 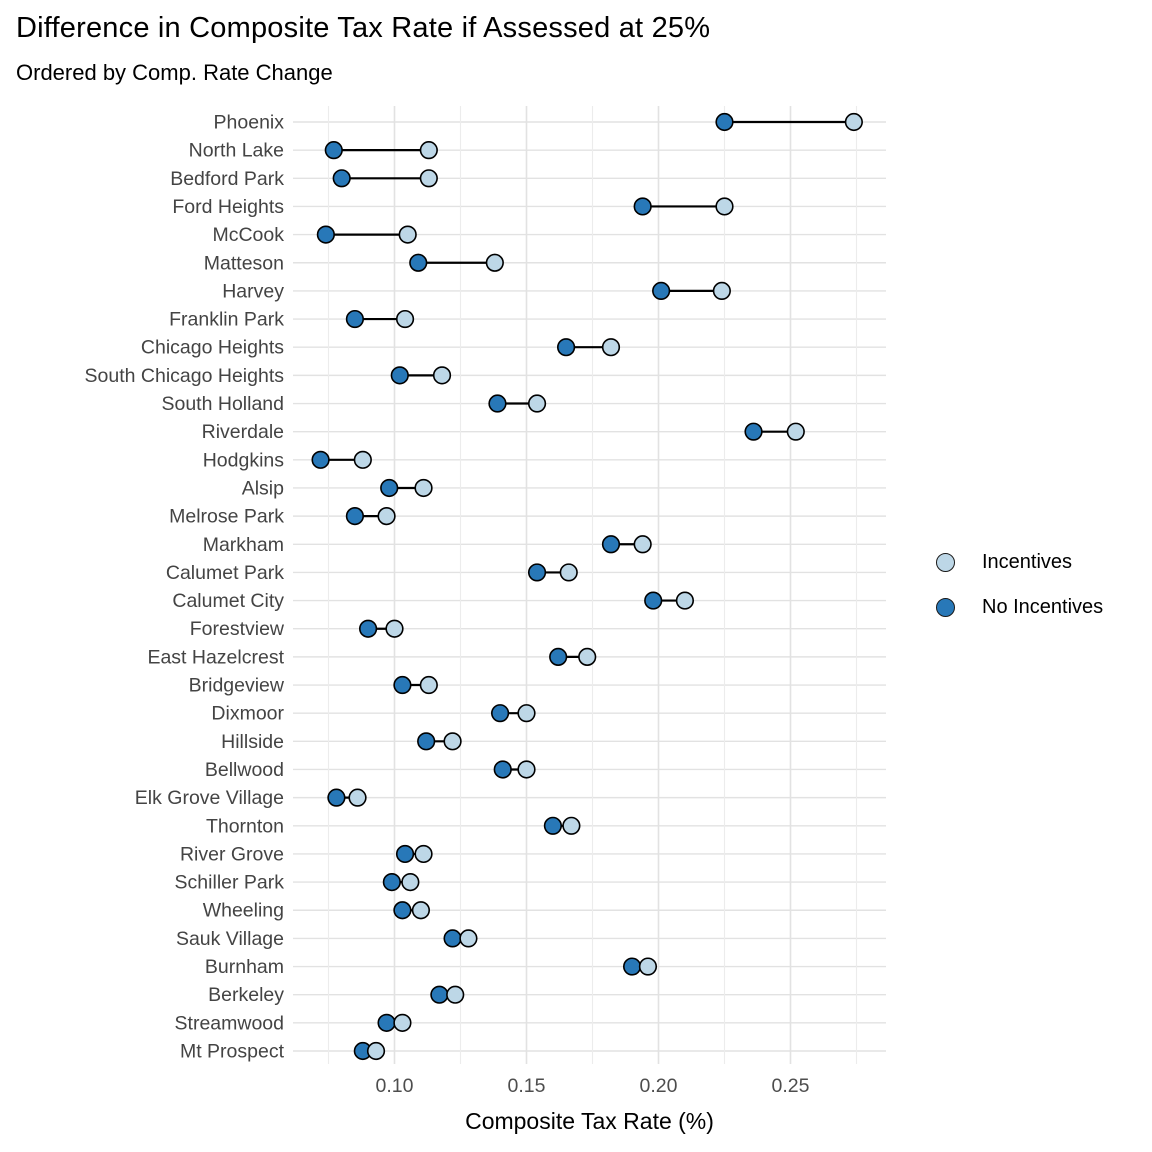 I want to click on y-axis-label: Calumet Park, so click(x=225, y=573).